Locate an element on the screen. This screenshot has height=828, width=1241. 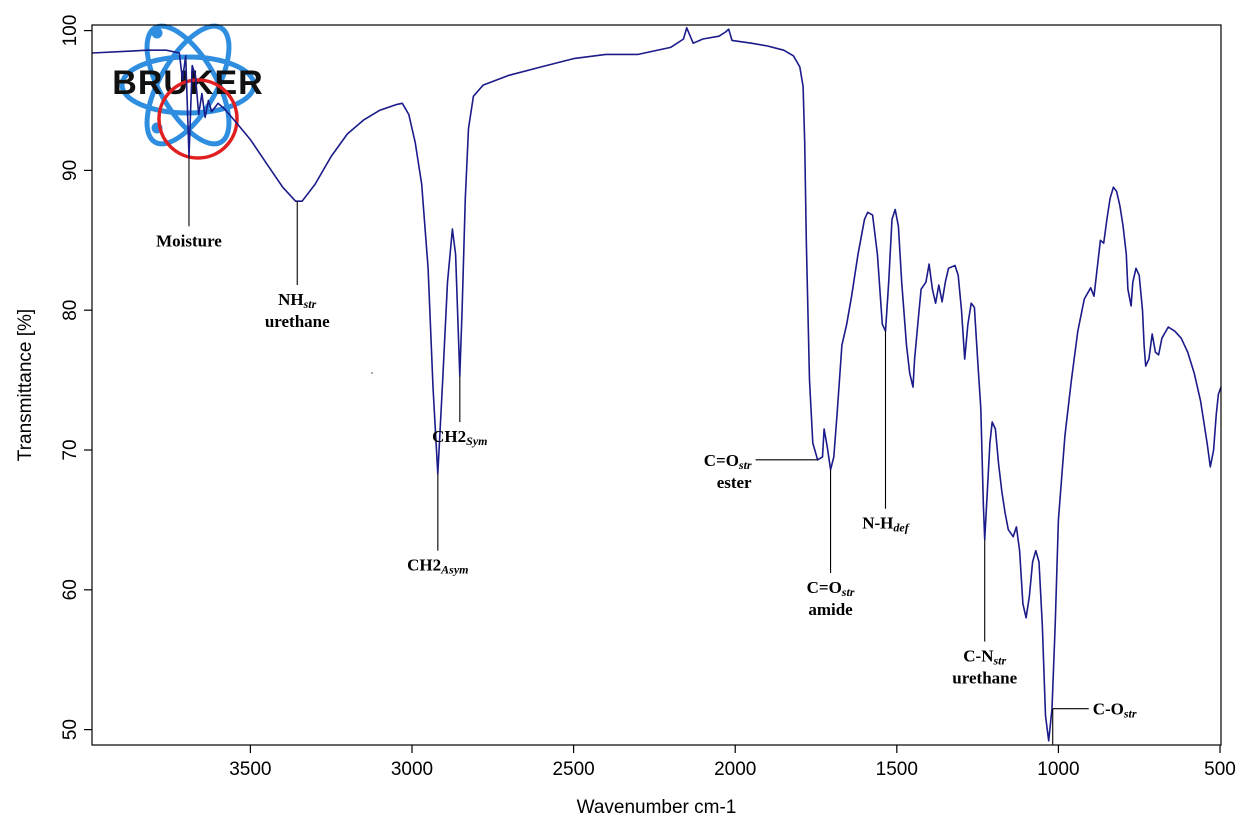
y-tick-label: 60 is located at coordinates (70, 589).